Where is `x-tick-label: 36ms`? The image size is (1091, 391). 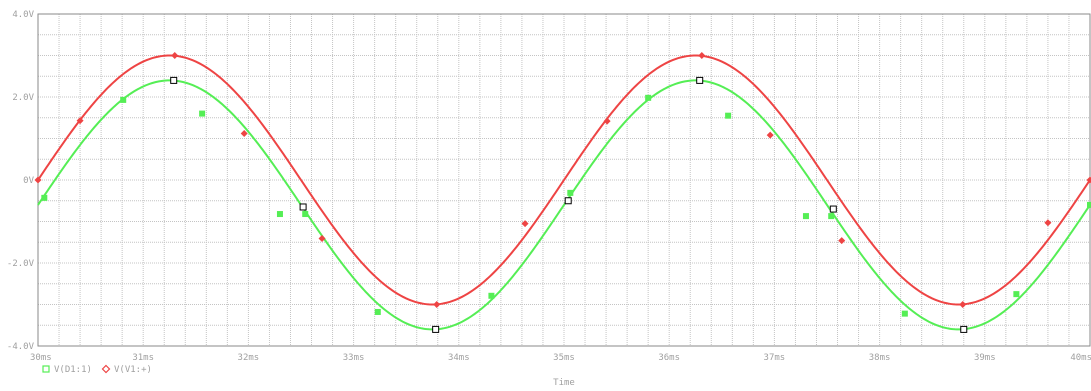
x-tick-label: 36ms is located at coordinates (669, 358).